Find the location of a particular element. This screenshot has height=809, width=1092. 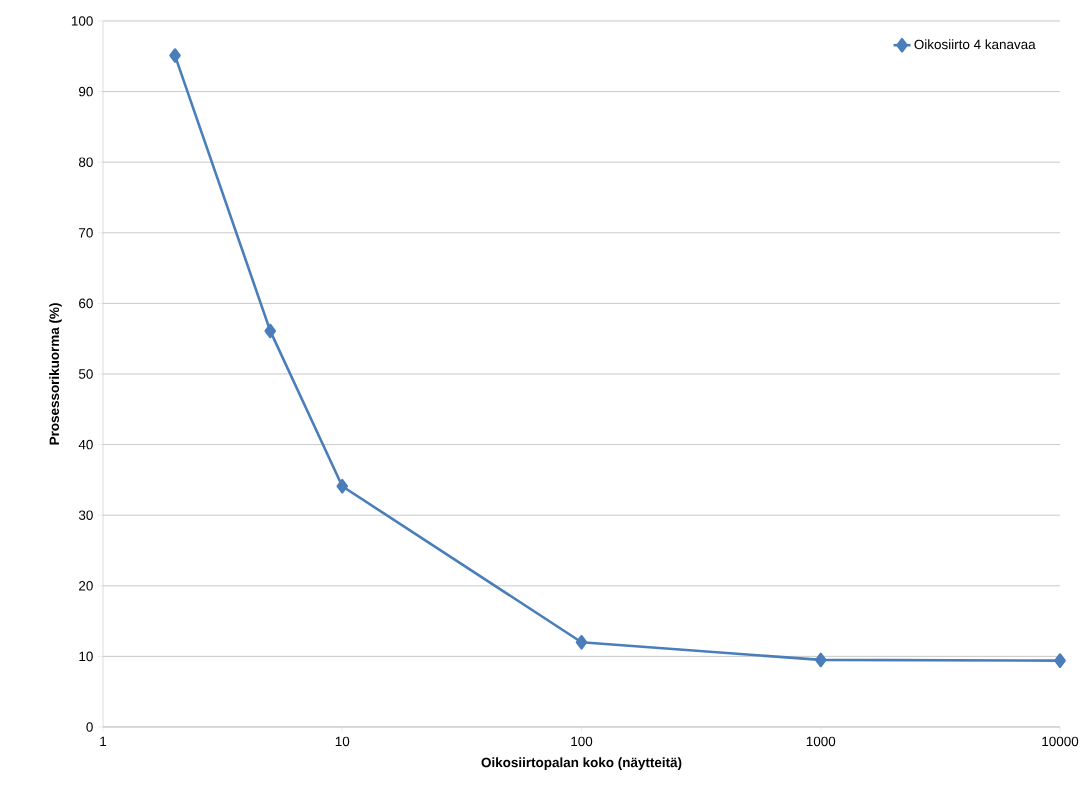

y-tick-label: 30 is located at coordinates (85, 515).